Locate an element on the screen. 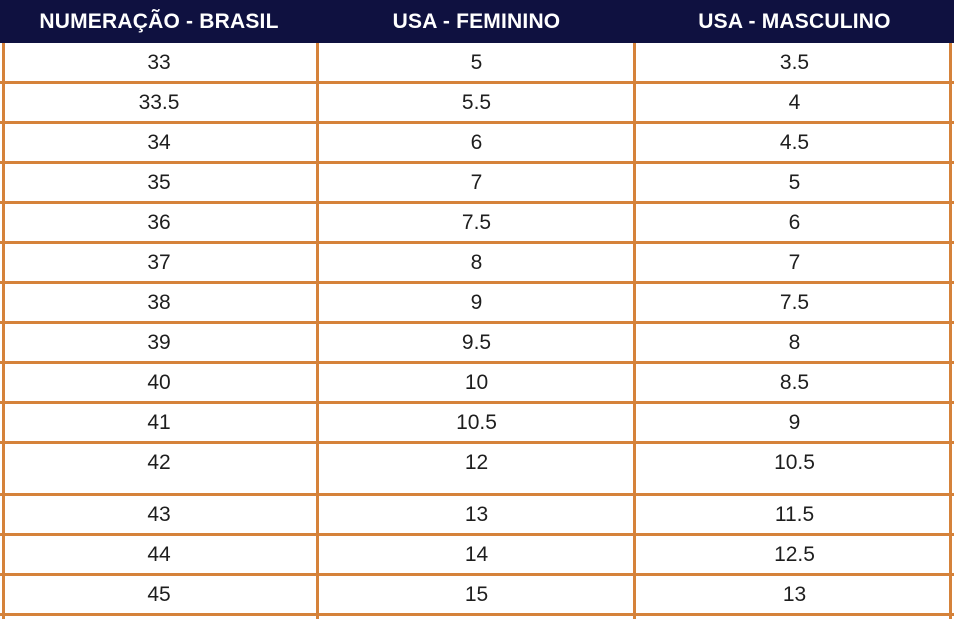 The height and width of the screenshot is (619, 954). cell-usa-women: 8 is located at coordinates (476, 262).